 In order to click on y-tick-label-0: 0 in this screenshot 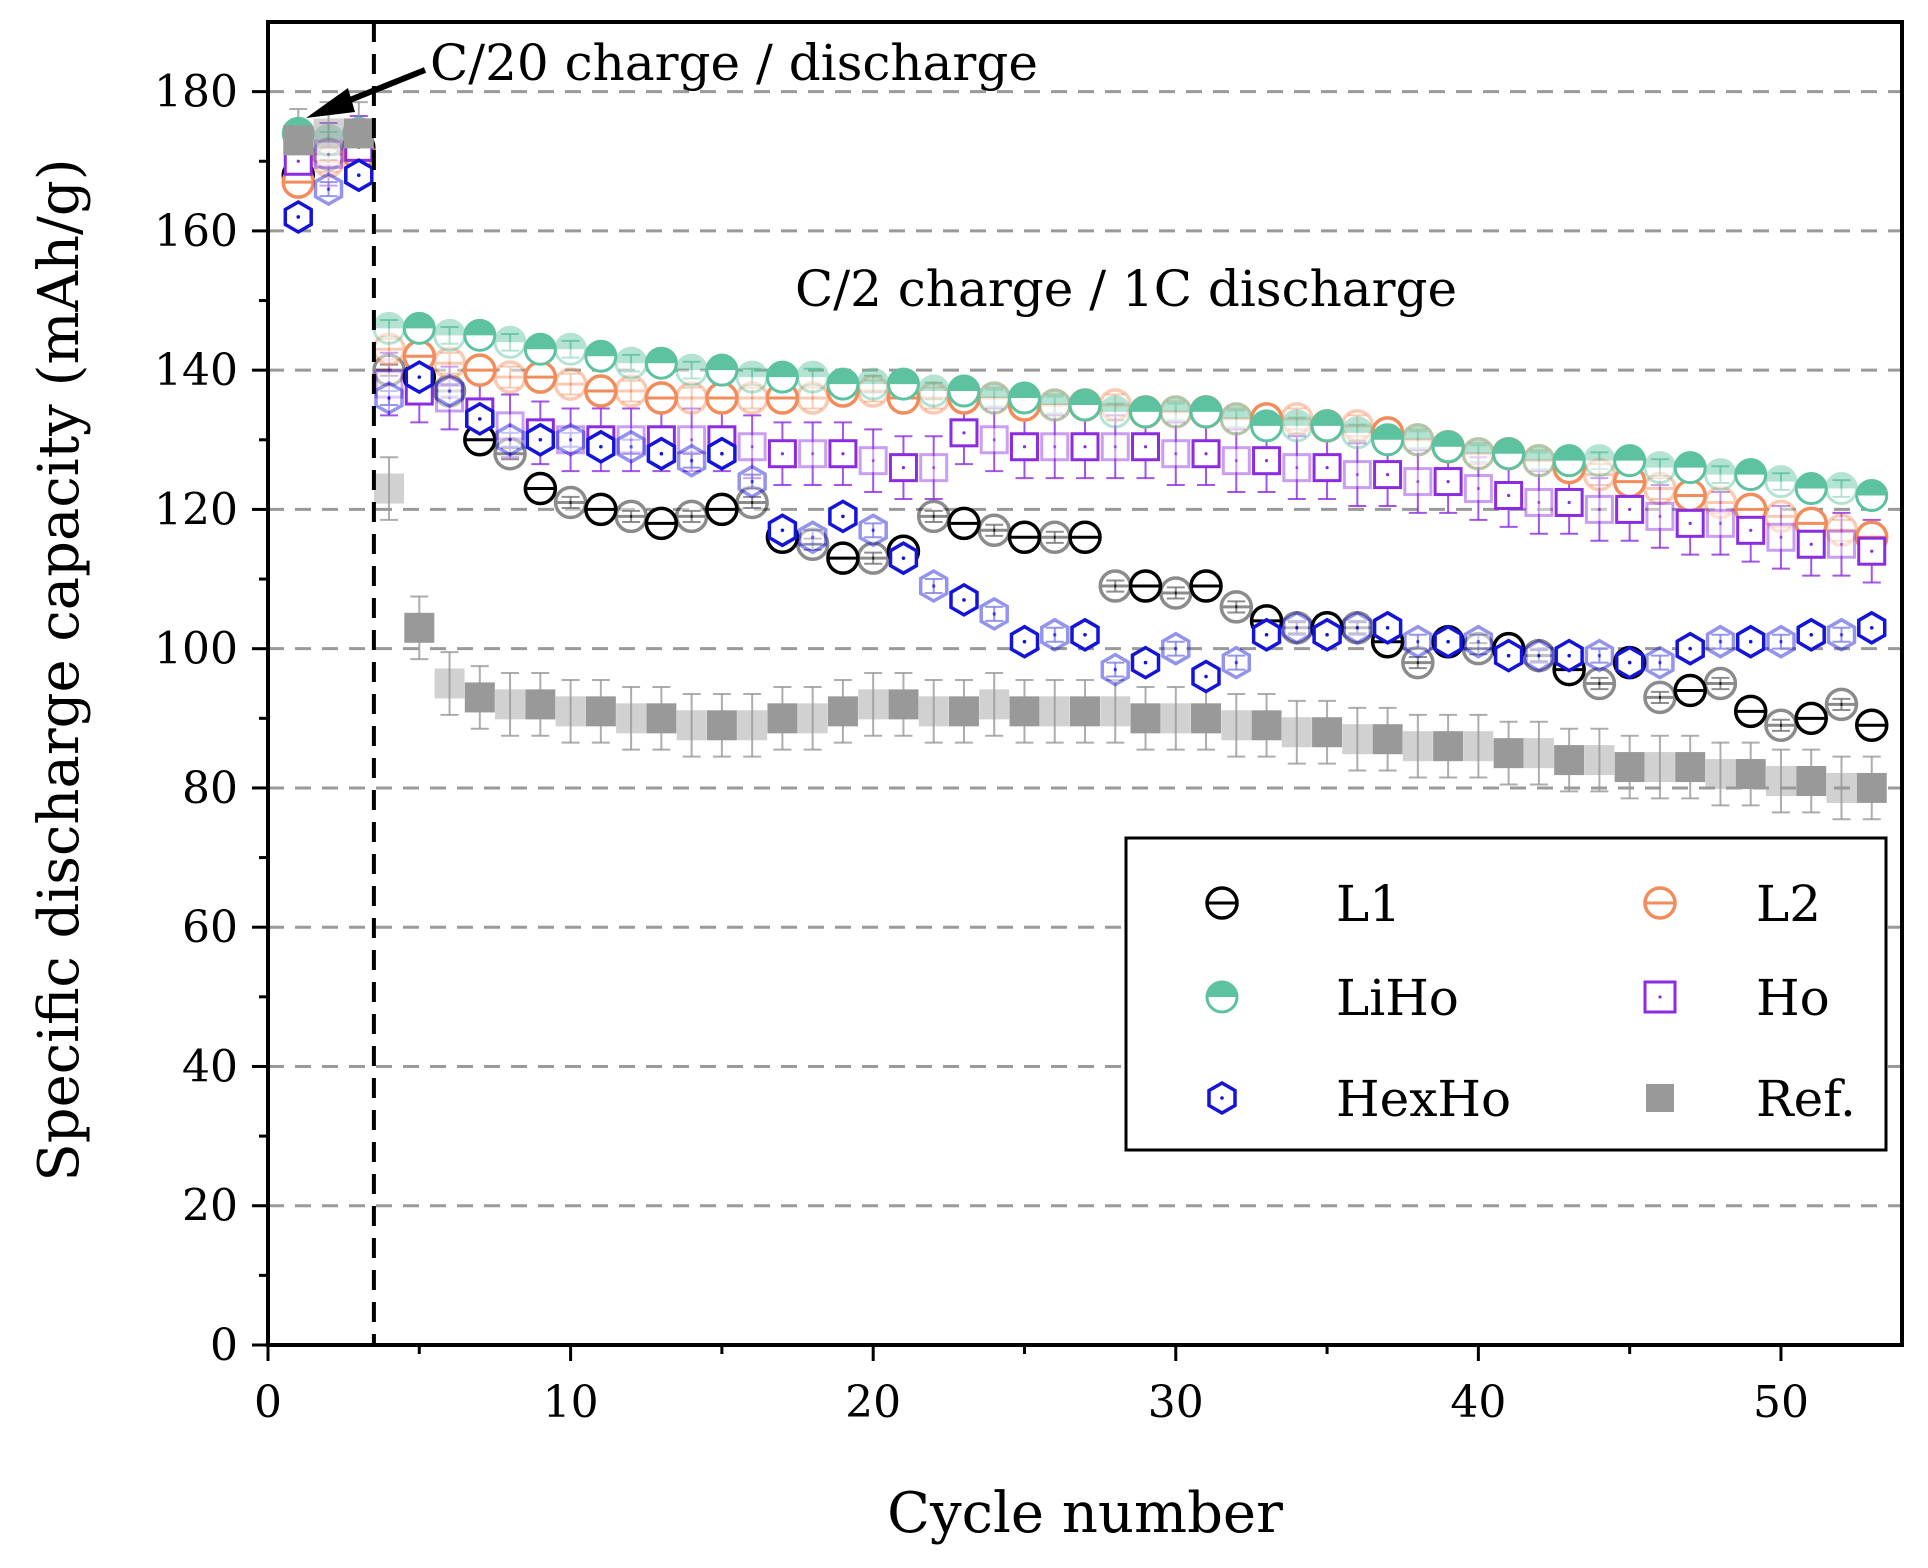, I will do `click(224, 1345)`.